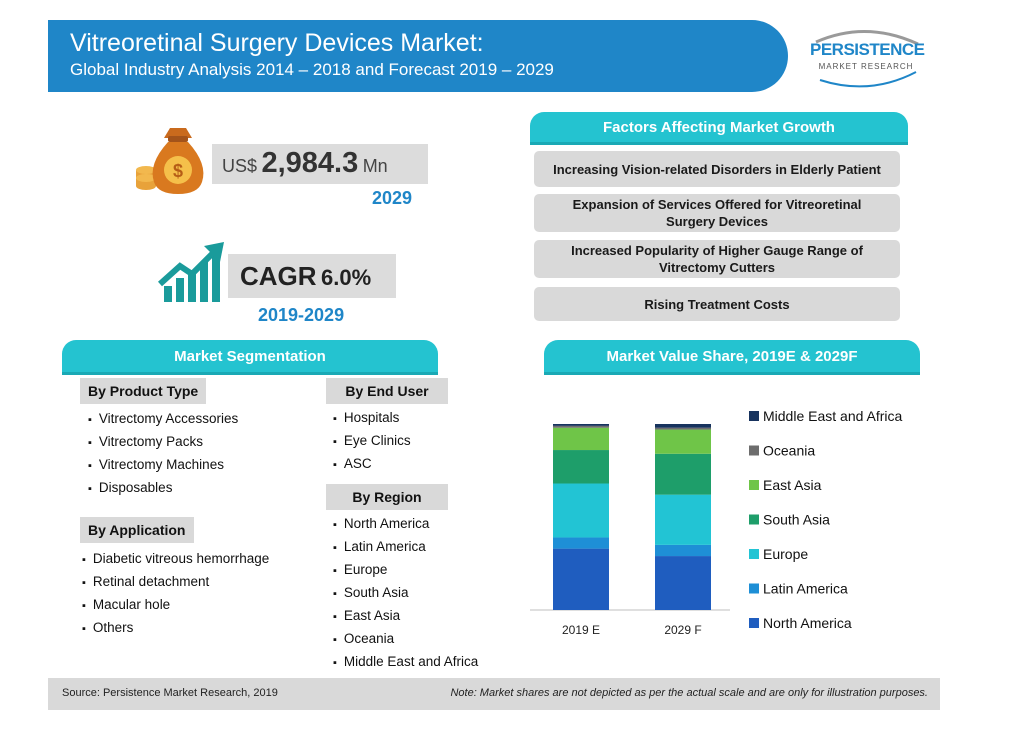 This screenshot has width=1024, height=731. I want to click on market-value-amount: 2,984.3, so click(310, 163).